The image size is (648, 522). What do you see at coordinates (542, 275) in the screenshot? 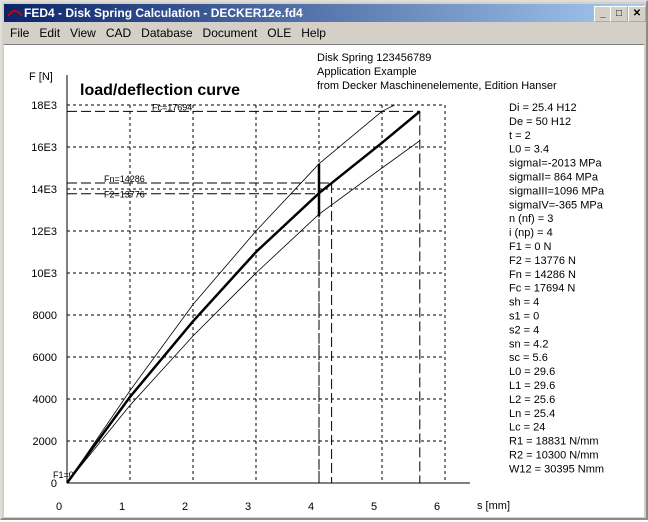
I see `parameter: Fn = 14286 N` at bounding box center [542, 275].